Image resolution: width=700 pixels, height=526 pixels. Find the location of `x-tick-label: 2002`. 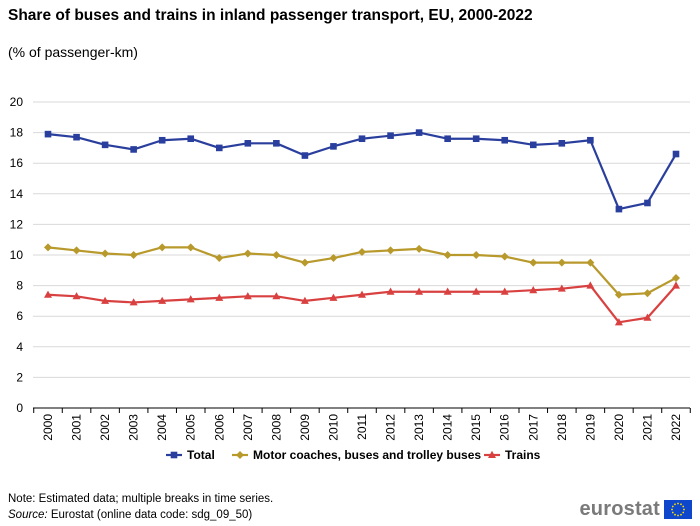

x-tick-label: 2002 is located at coordinates (105, 427).